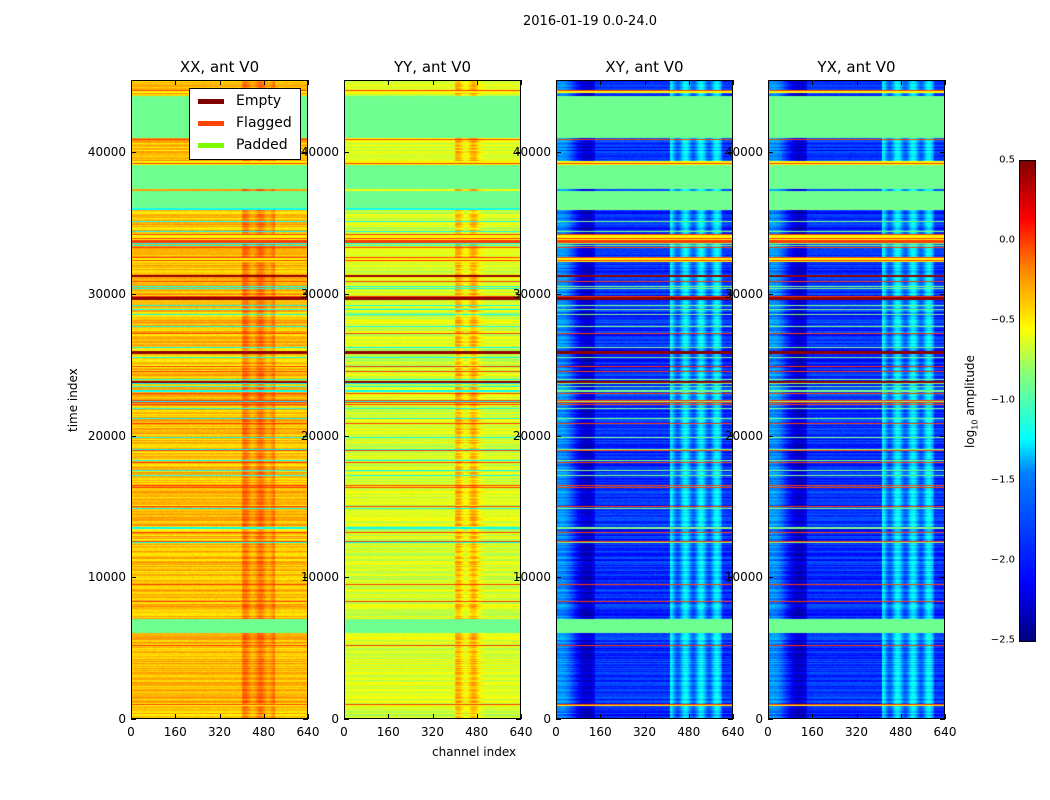 Image resolution: width=1050 pixels, height=800 pixels. What do you see at coordinates (1002, 320) in the screenshot?
I see `colorbar-tick-label: −0.5` at bounding box center [1002, 320].